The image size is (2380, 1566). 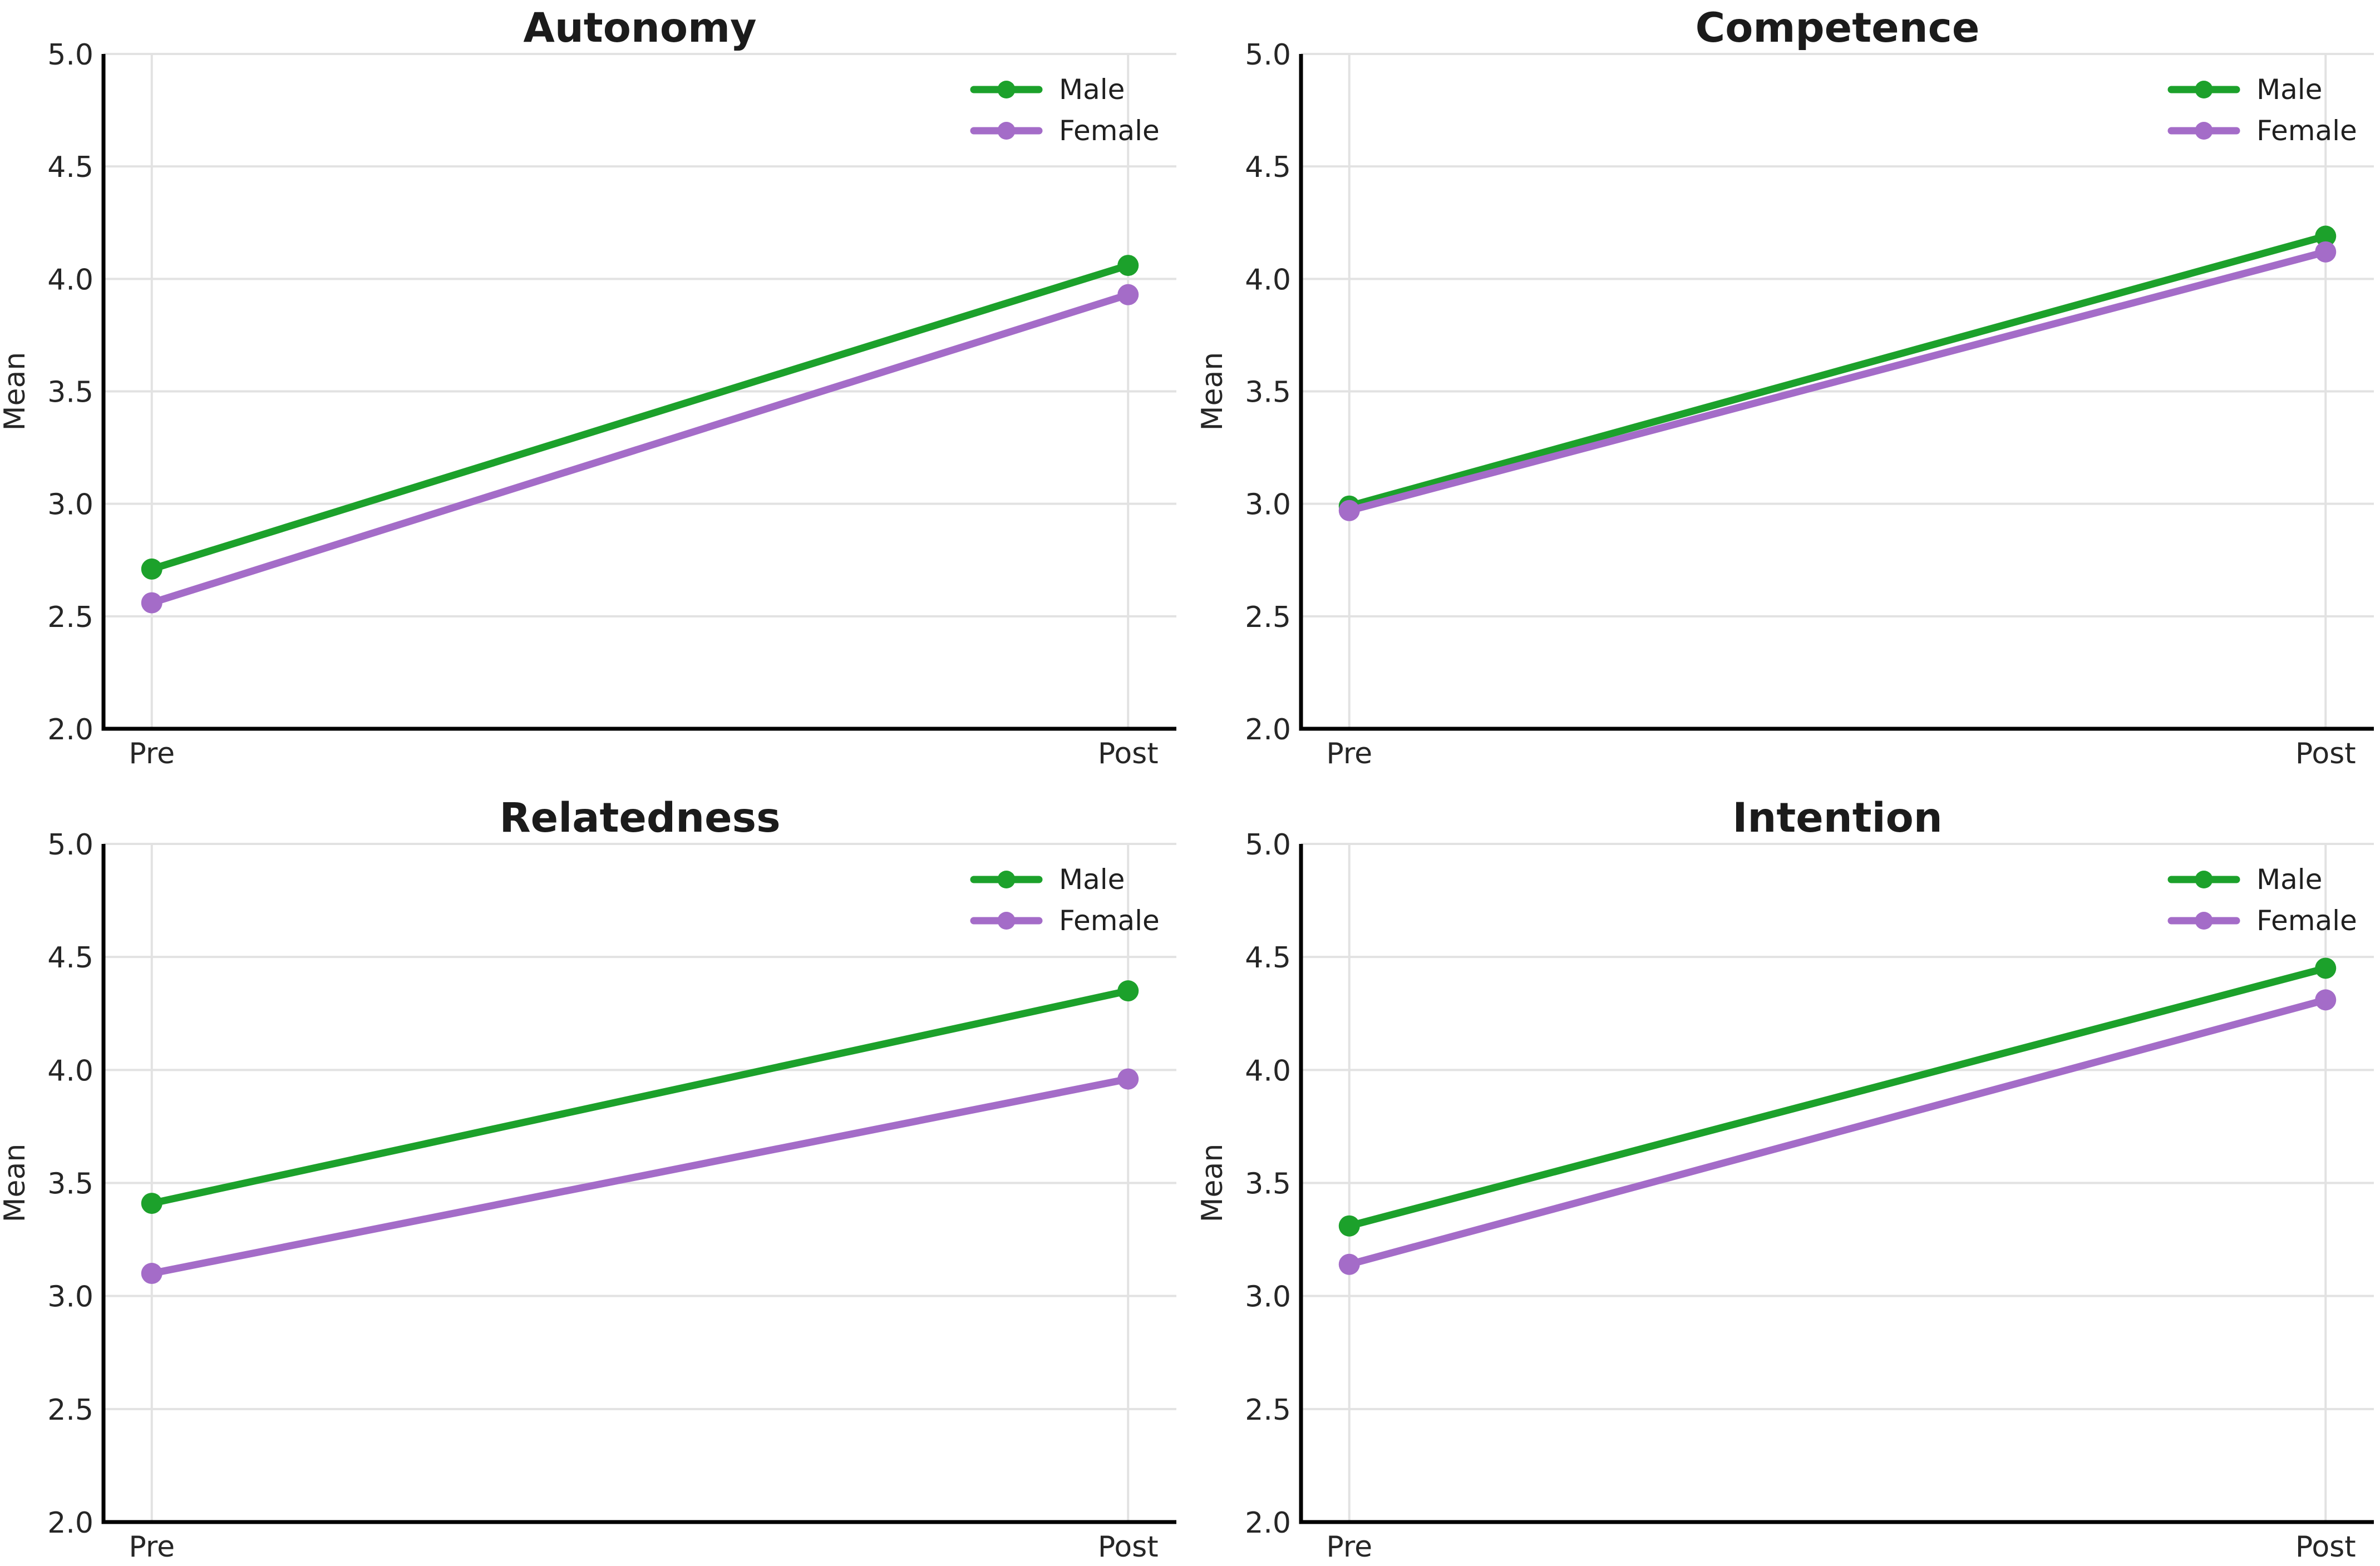 I want to click on chart-title: Intention, so click(x=1837, y=818).